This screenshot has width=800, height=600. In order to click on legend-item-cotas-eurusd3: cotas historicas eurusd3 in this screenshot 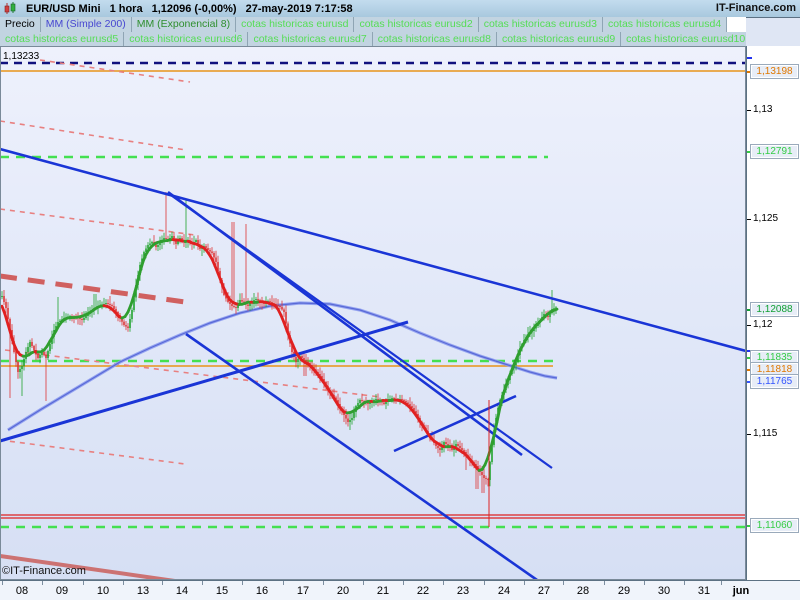, I will do `click(541, 24)`.